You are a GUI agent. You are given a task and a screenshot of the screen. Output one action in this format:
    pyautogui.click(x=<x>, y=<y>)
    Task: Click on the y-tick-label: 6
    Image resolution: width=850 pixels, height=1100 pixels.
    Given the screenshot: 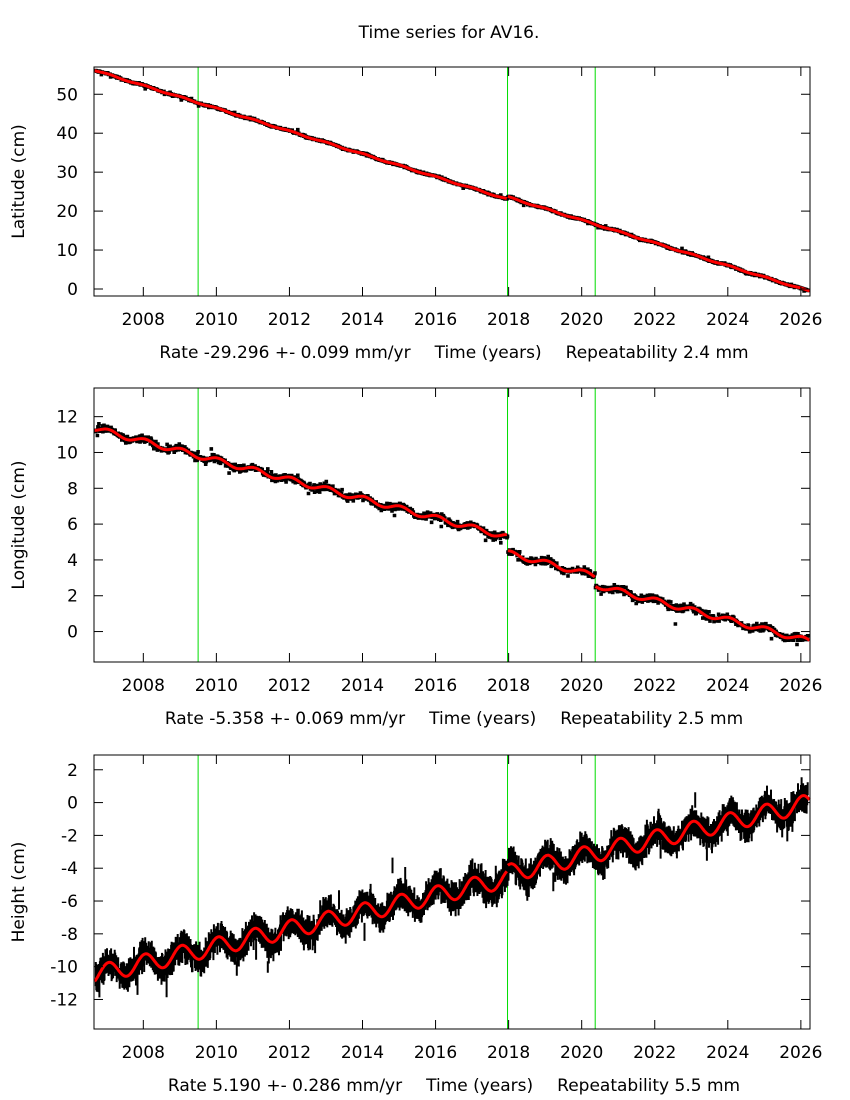 What is the action you would take?
    pyautogui.click(x=72, y=525)
    